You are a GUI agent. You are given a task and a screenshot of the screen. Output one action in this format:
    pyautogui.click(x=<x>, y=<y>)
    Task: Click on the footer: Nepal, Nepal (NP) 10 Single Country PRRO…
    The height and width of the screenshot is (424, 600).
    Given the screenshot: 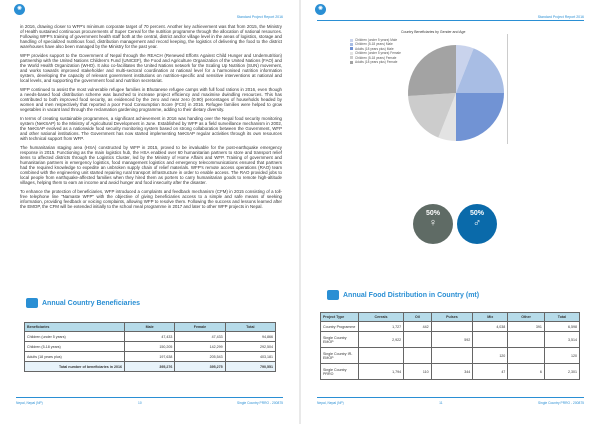 What is the action you would take?
    pyautogui.click(x=149, y=401)
    